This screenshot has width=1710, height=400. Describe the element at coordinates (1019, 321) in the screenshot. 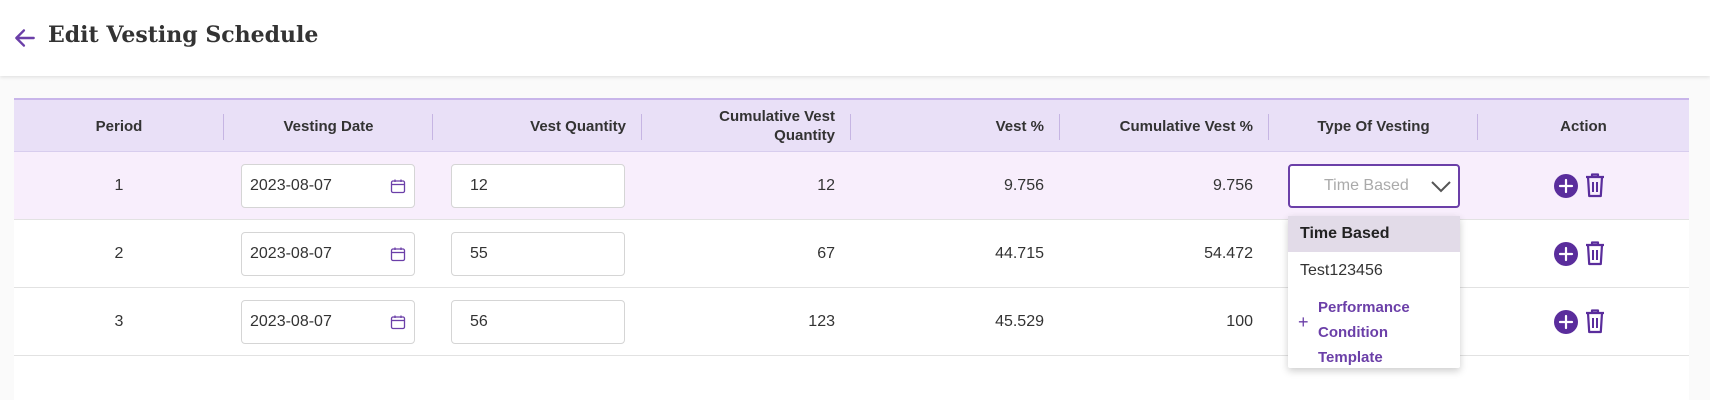

I see `vest-pct-cell: 45.529` at that location.